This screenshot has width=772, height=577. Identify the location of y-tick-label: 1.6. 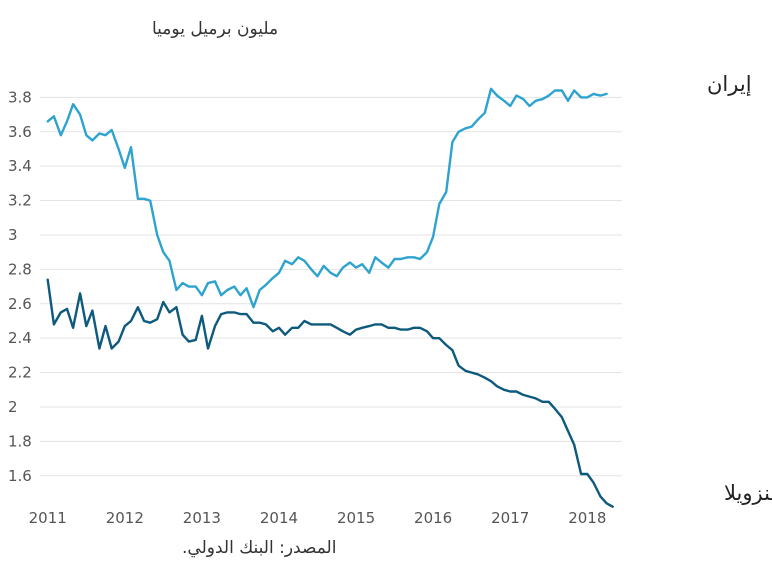
(20, 476).